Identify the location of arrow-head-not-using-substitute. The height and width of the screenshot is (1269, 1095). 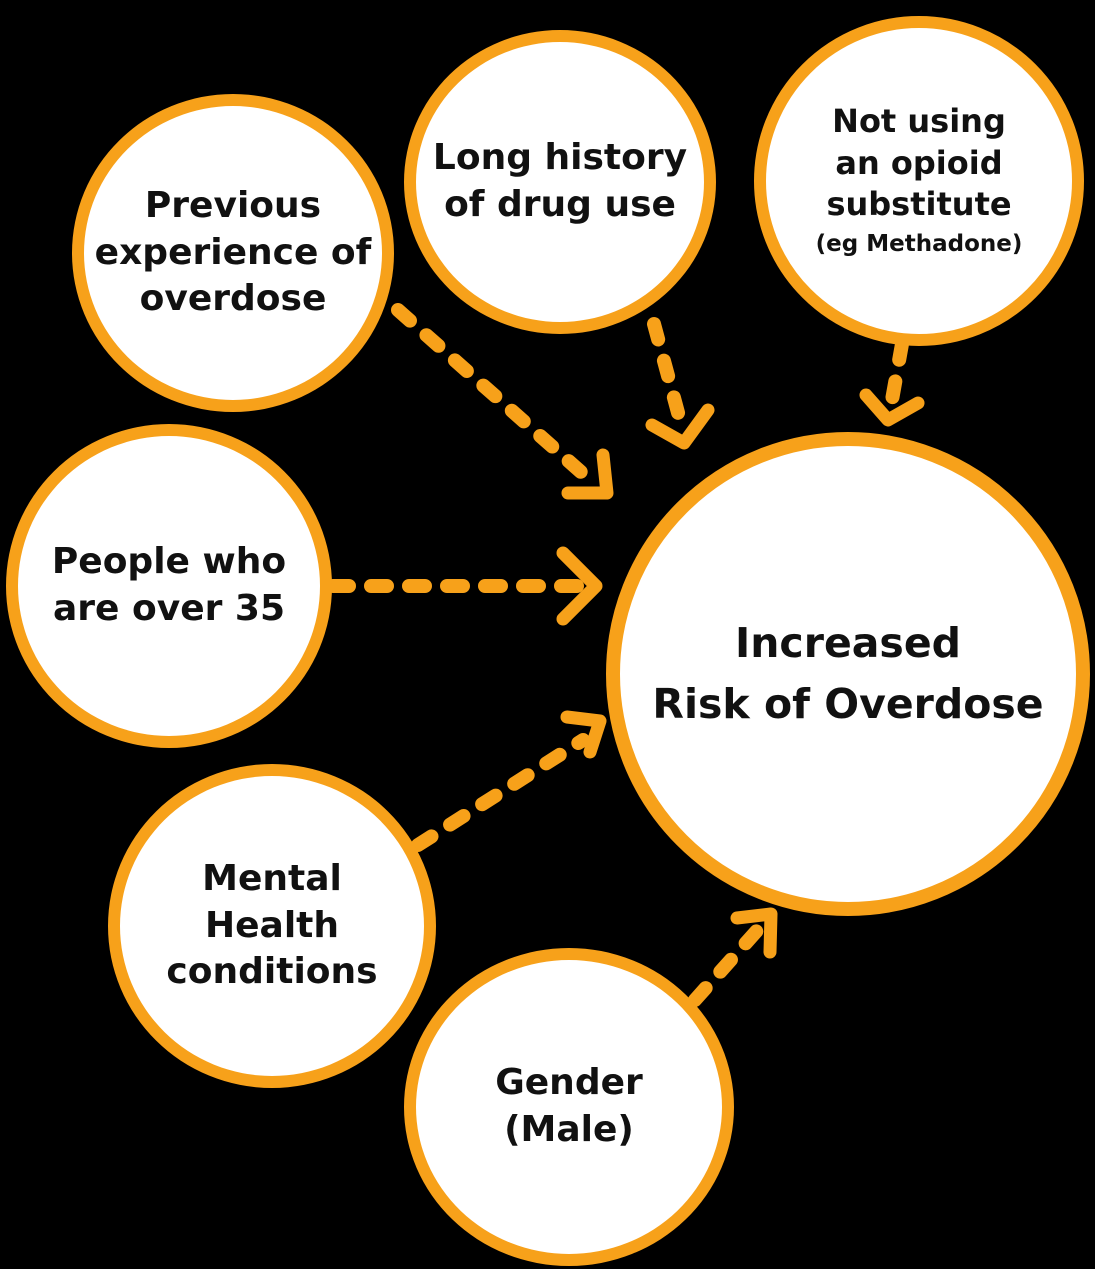
(892, 407).